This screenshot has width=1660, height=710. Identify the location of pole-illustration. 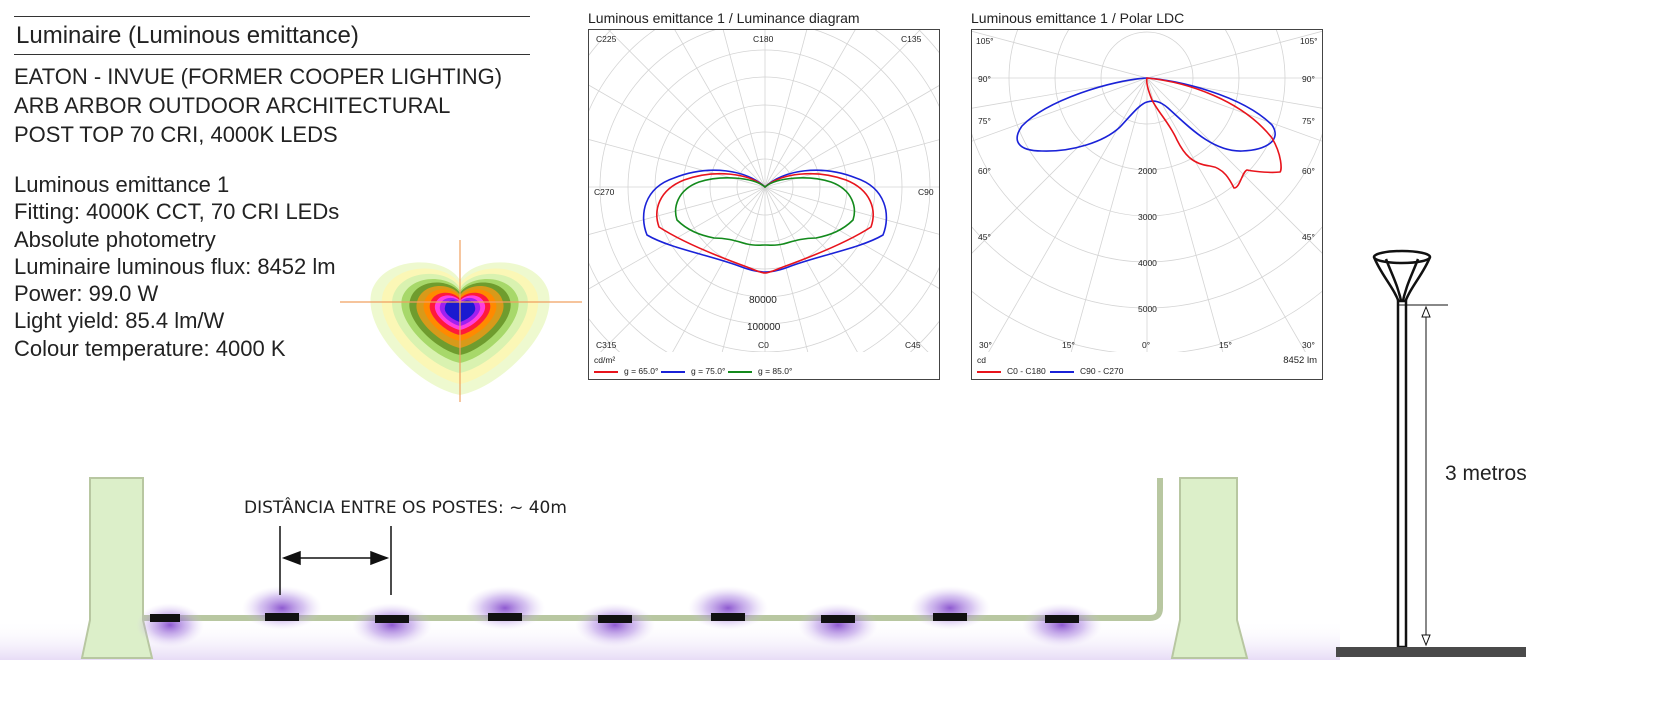
(1431, 453).